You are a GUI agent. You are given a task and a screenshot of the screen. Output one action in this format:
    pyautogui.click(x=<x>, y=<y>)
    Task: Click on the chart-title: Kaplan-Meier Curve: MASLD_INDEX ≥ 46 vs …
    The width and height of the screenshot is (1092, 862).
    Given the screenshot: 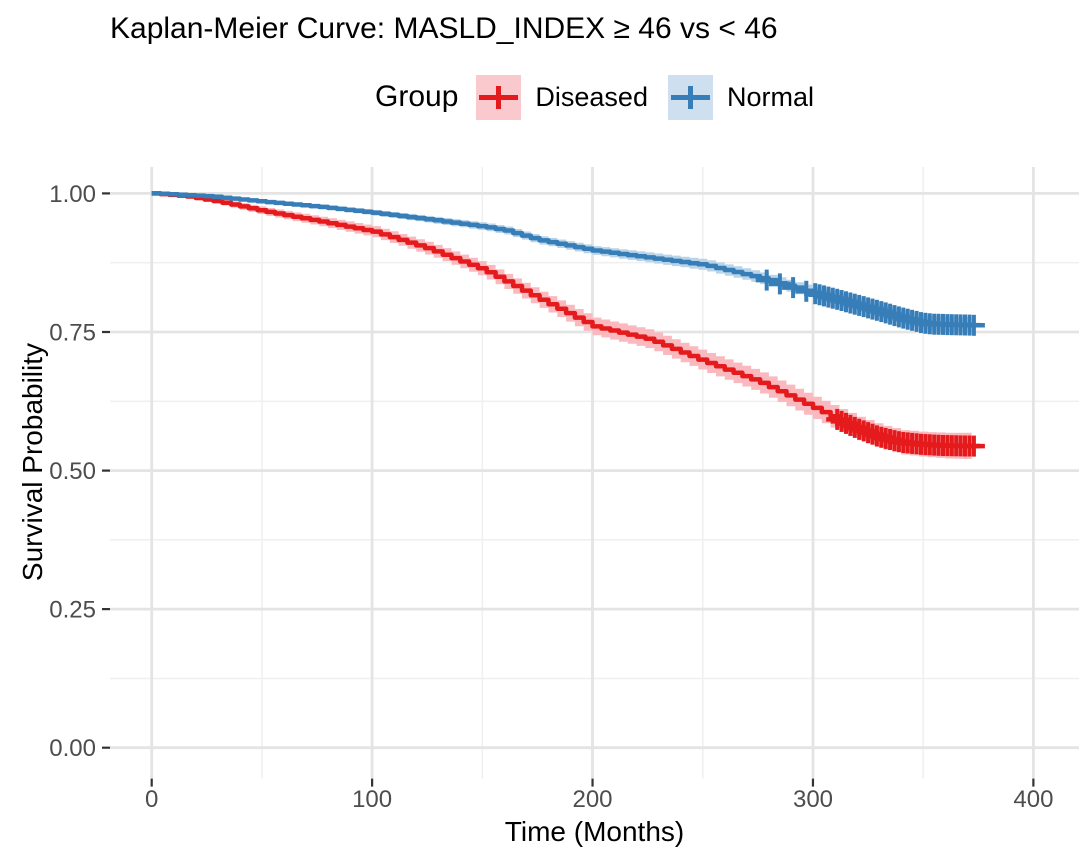 What is the action you would take?
    pyautogui.click(x=444, y=28)
    